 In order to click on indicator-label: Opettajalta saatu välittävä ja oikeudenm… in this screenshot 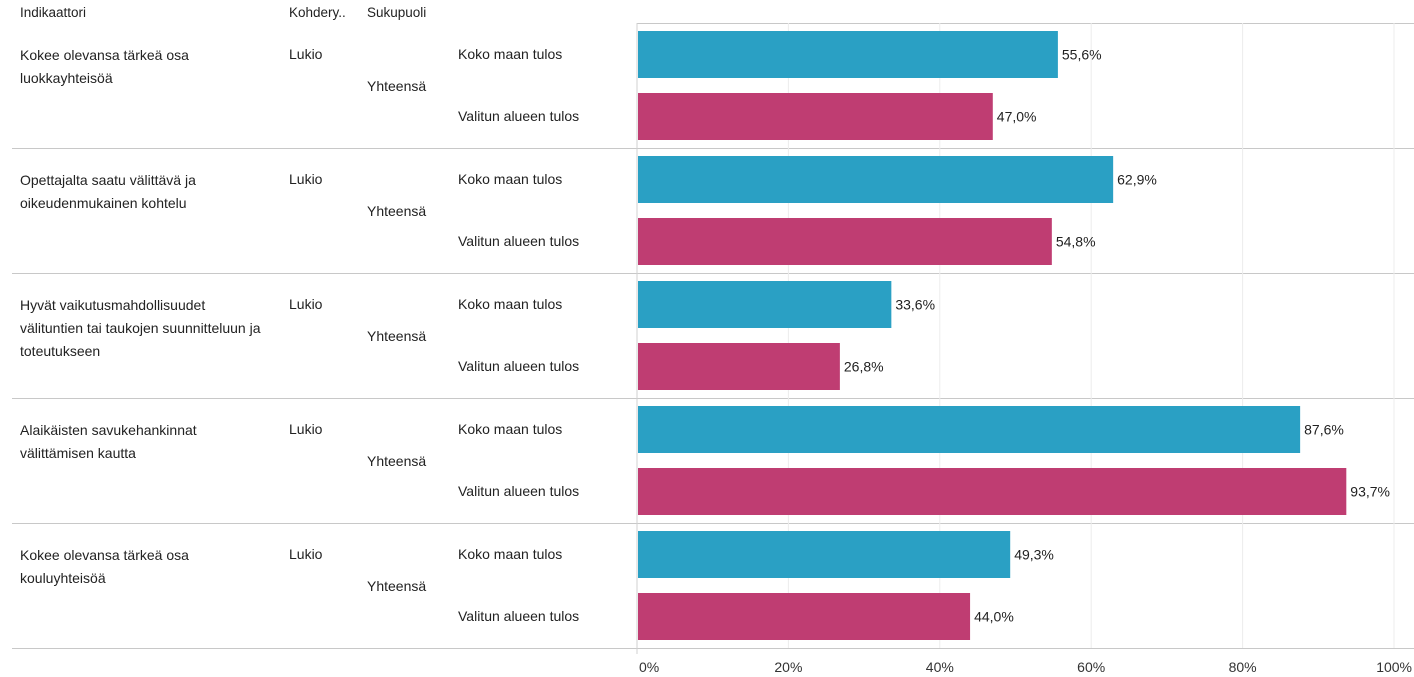, I will do `click(108, 191)`.